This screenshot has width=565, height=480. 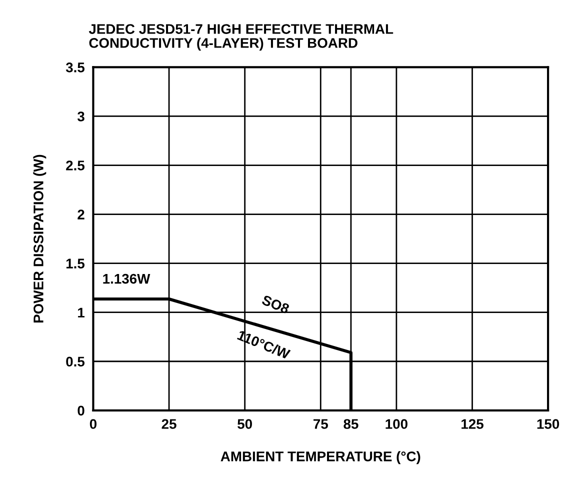 I want to click on x-tick-label: 75, so click(x=321, y=424).